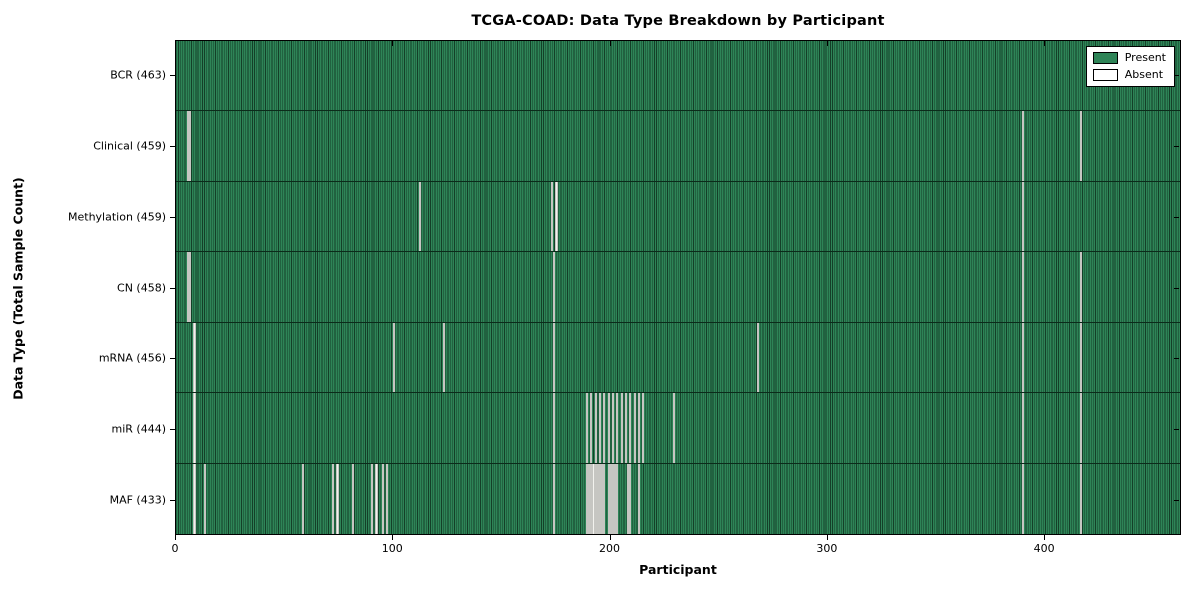  What do you see at coordinates (678, 428) in the screenshot?
I see `heatmap-row-miR` at bounding box center [678, 428].